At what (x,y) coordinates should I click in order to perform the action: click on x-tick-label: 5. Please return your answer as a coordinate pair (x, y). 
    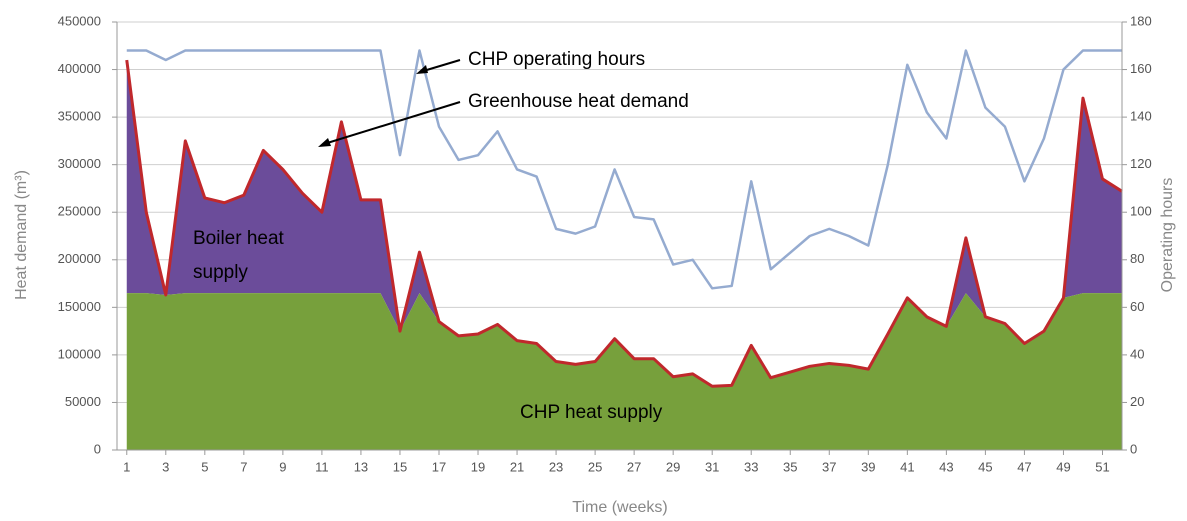
    Looking at the image, I should click on (204, 466).